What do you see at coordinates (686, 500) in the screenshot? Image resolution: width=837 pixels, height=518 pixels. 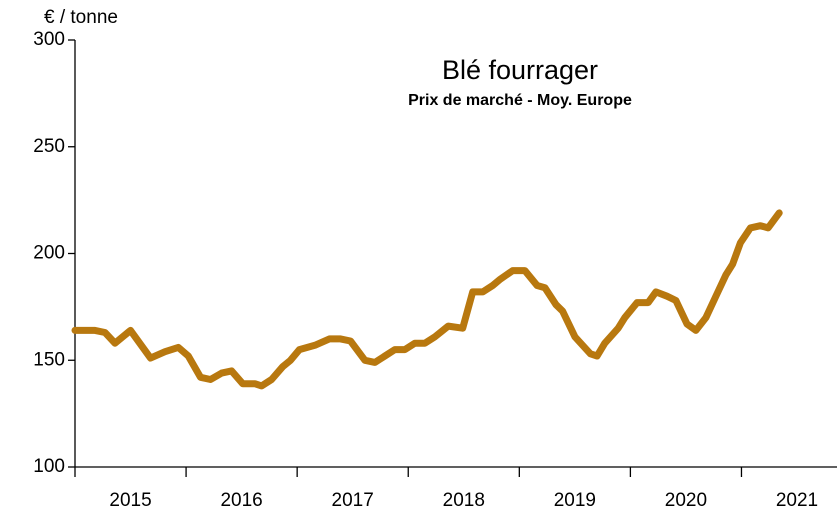 I see `x-tick-label: 2020` at bounding box center [686, 500].